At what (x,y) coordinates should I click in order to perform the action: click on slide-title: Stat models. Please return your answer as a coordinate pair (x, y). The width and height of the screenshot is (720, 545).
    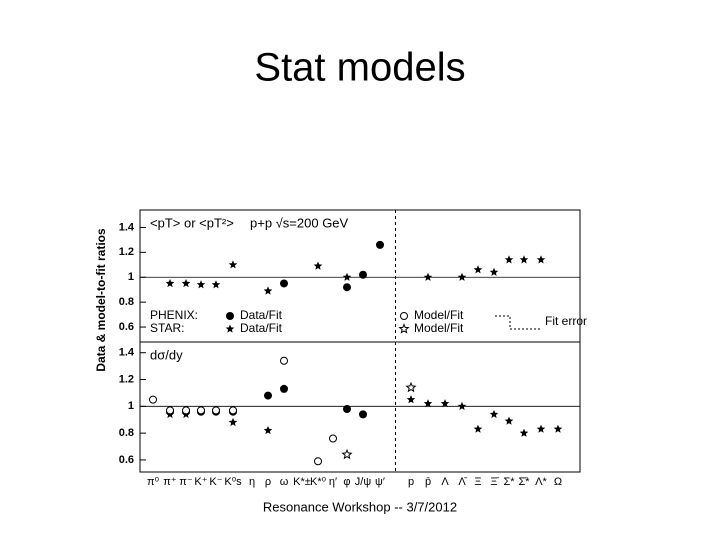
    Looking at the image, I should click on (359, 68).